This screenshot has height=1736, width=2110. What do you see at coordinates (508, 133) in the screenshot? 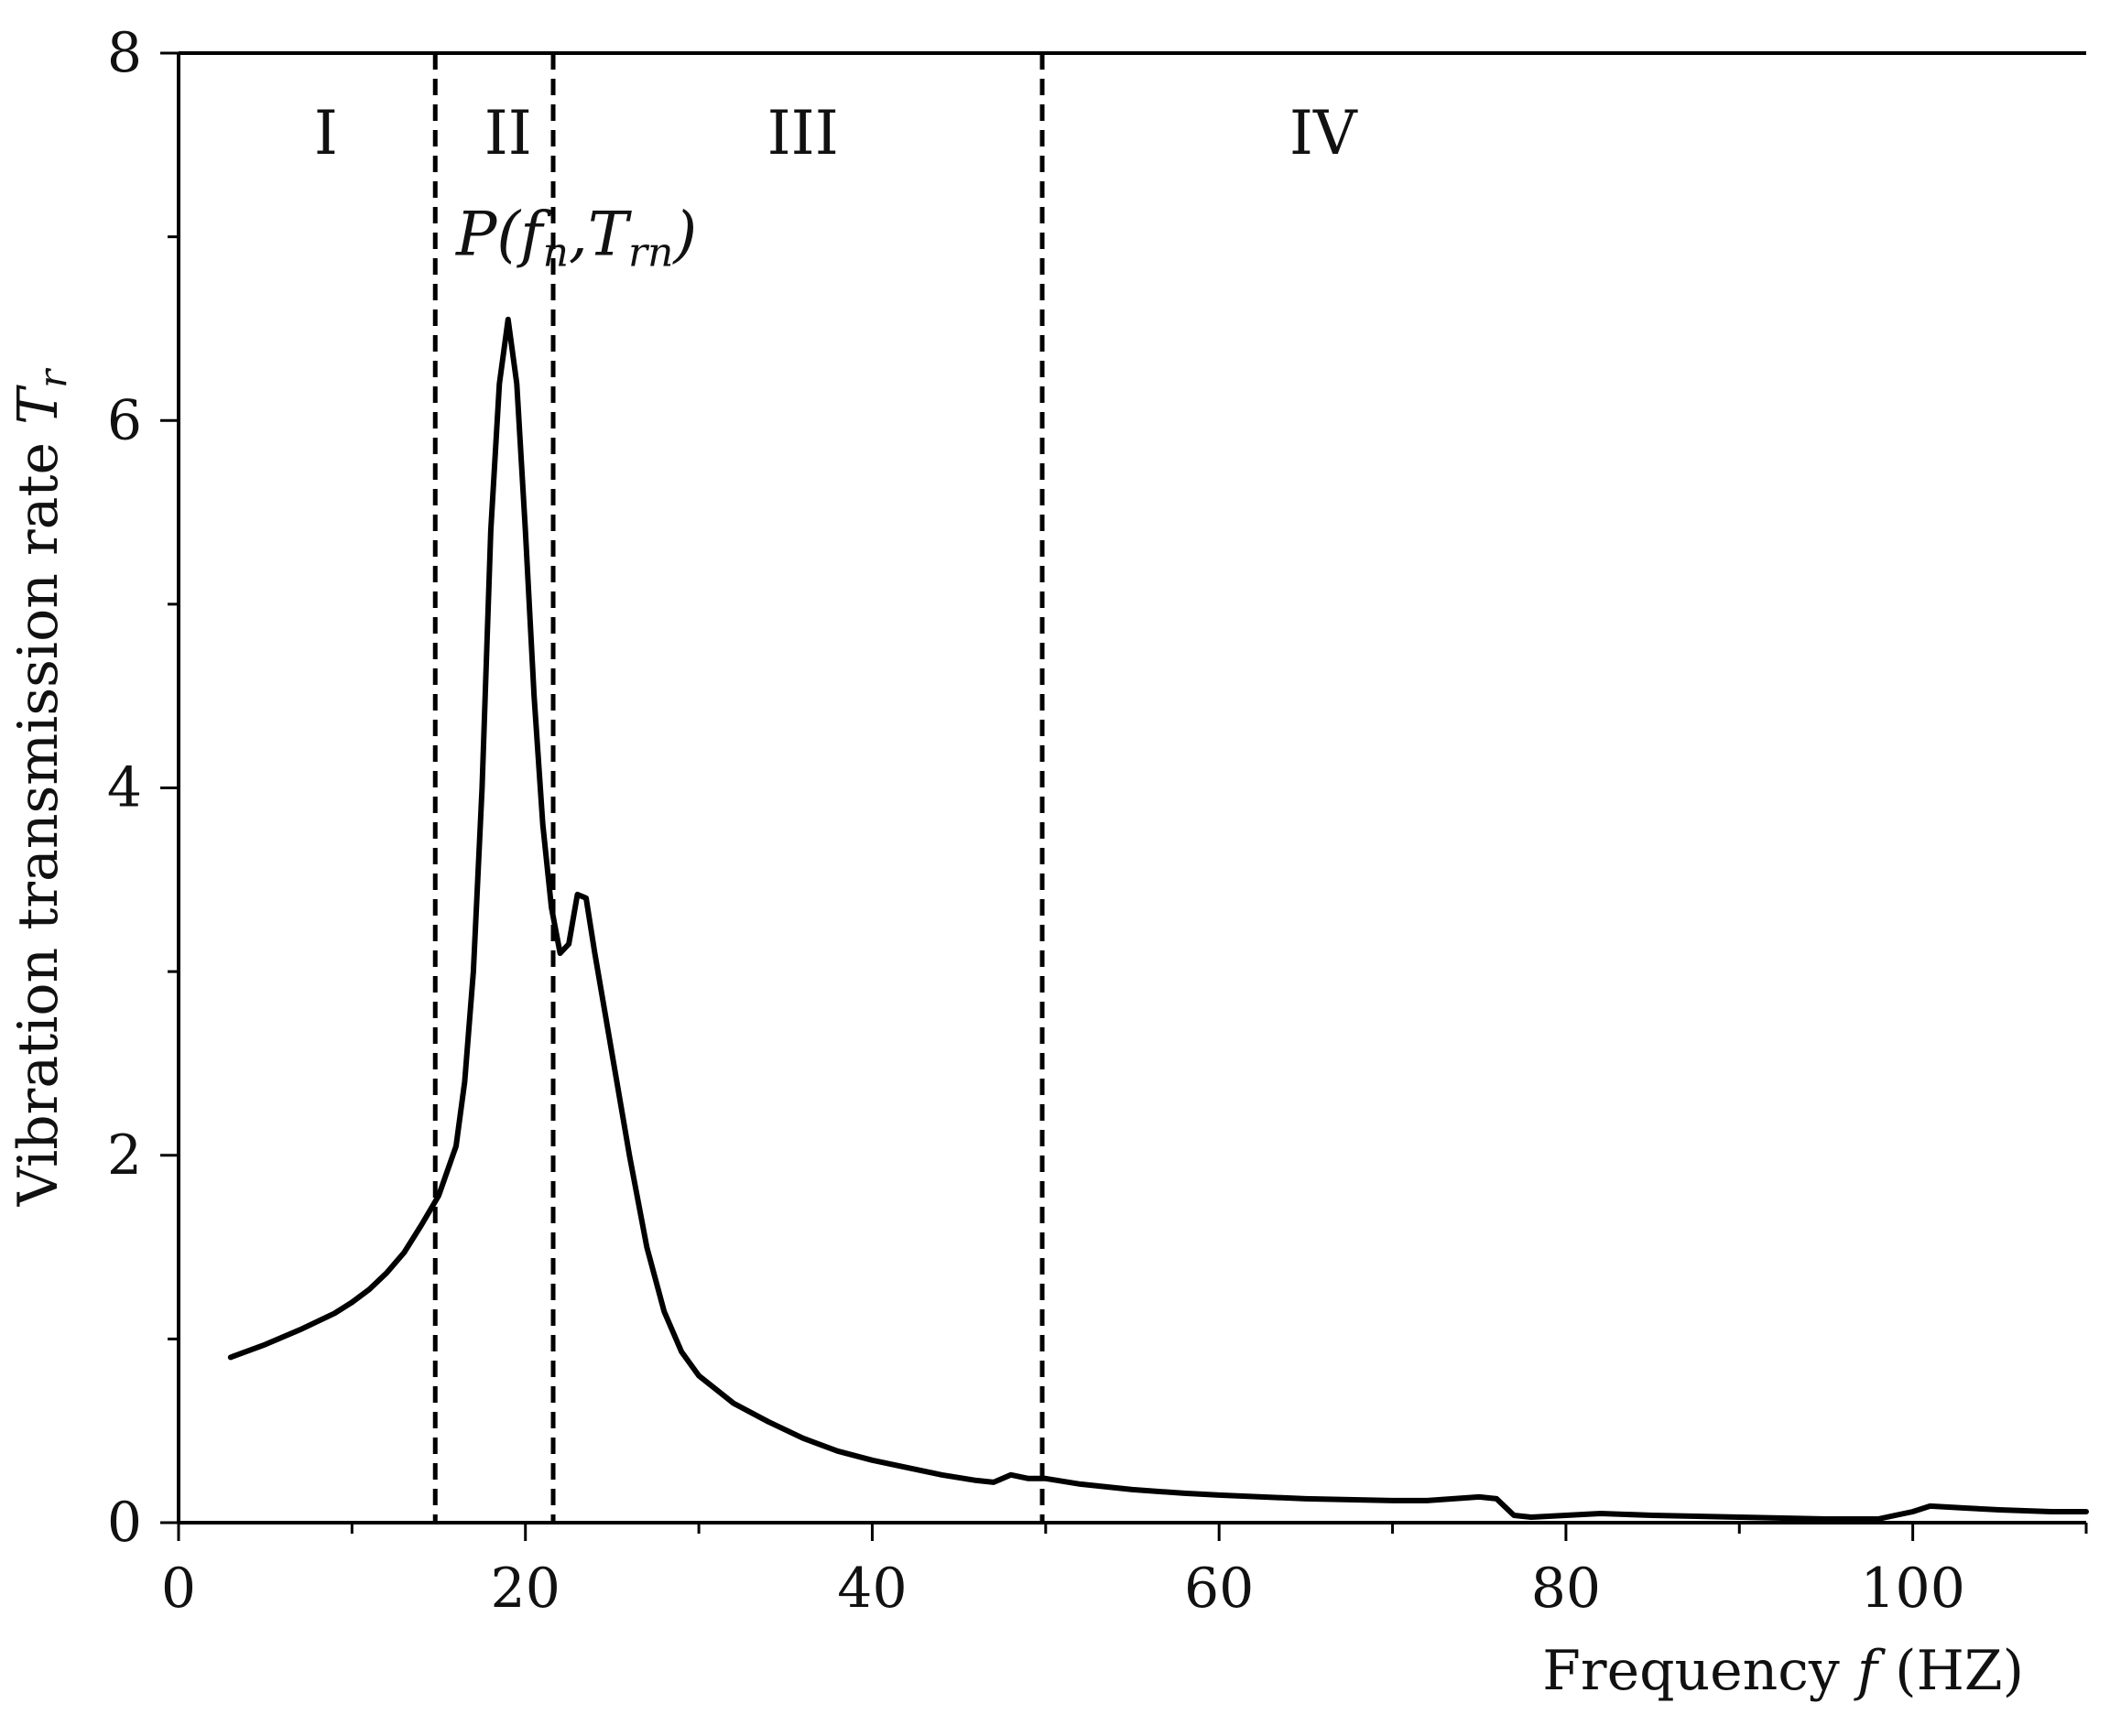
I see `region-label: II` at bounding box center [508, 133].